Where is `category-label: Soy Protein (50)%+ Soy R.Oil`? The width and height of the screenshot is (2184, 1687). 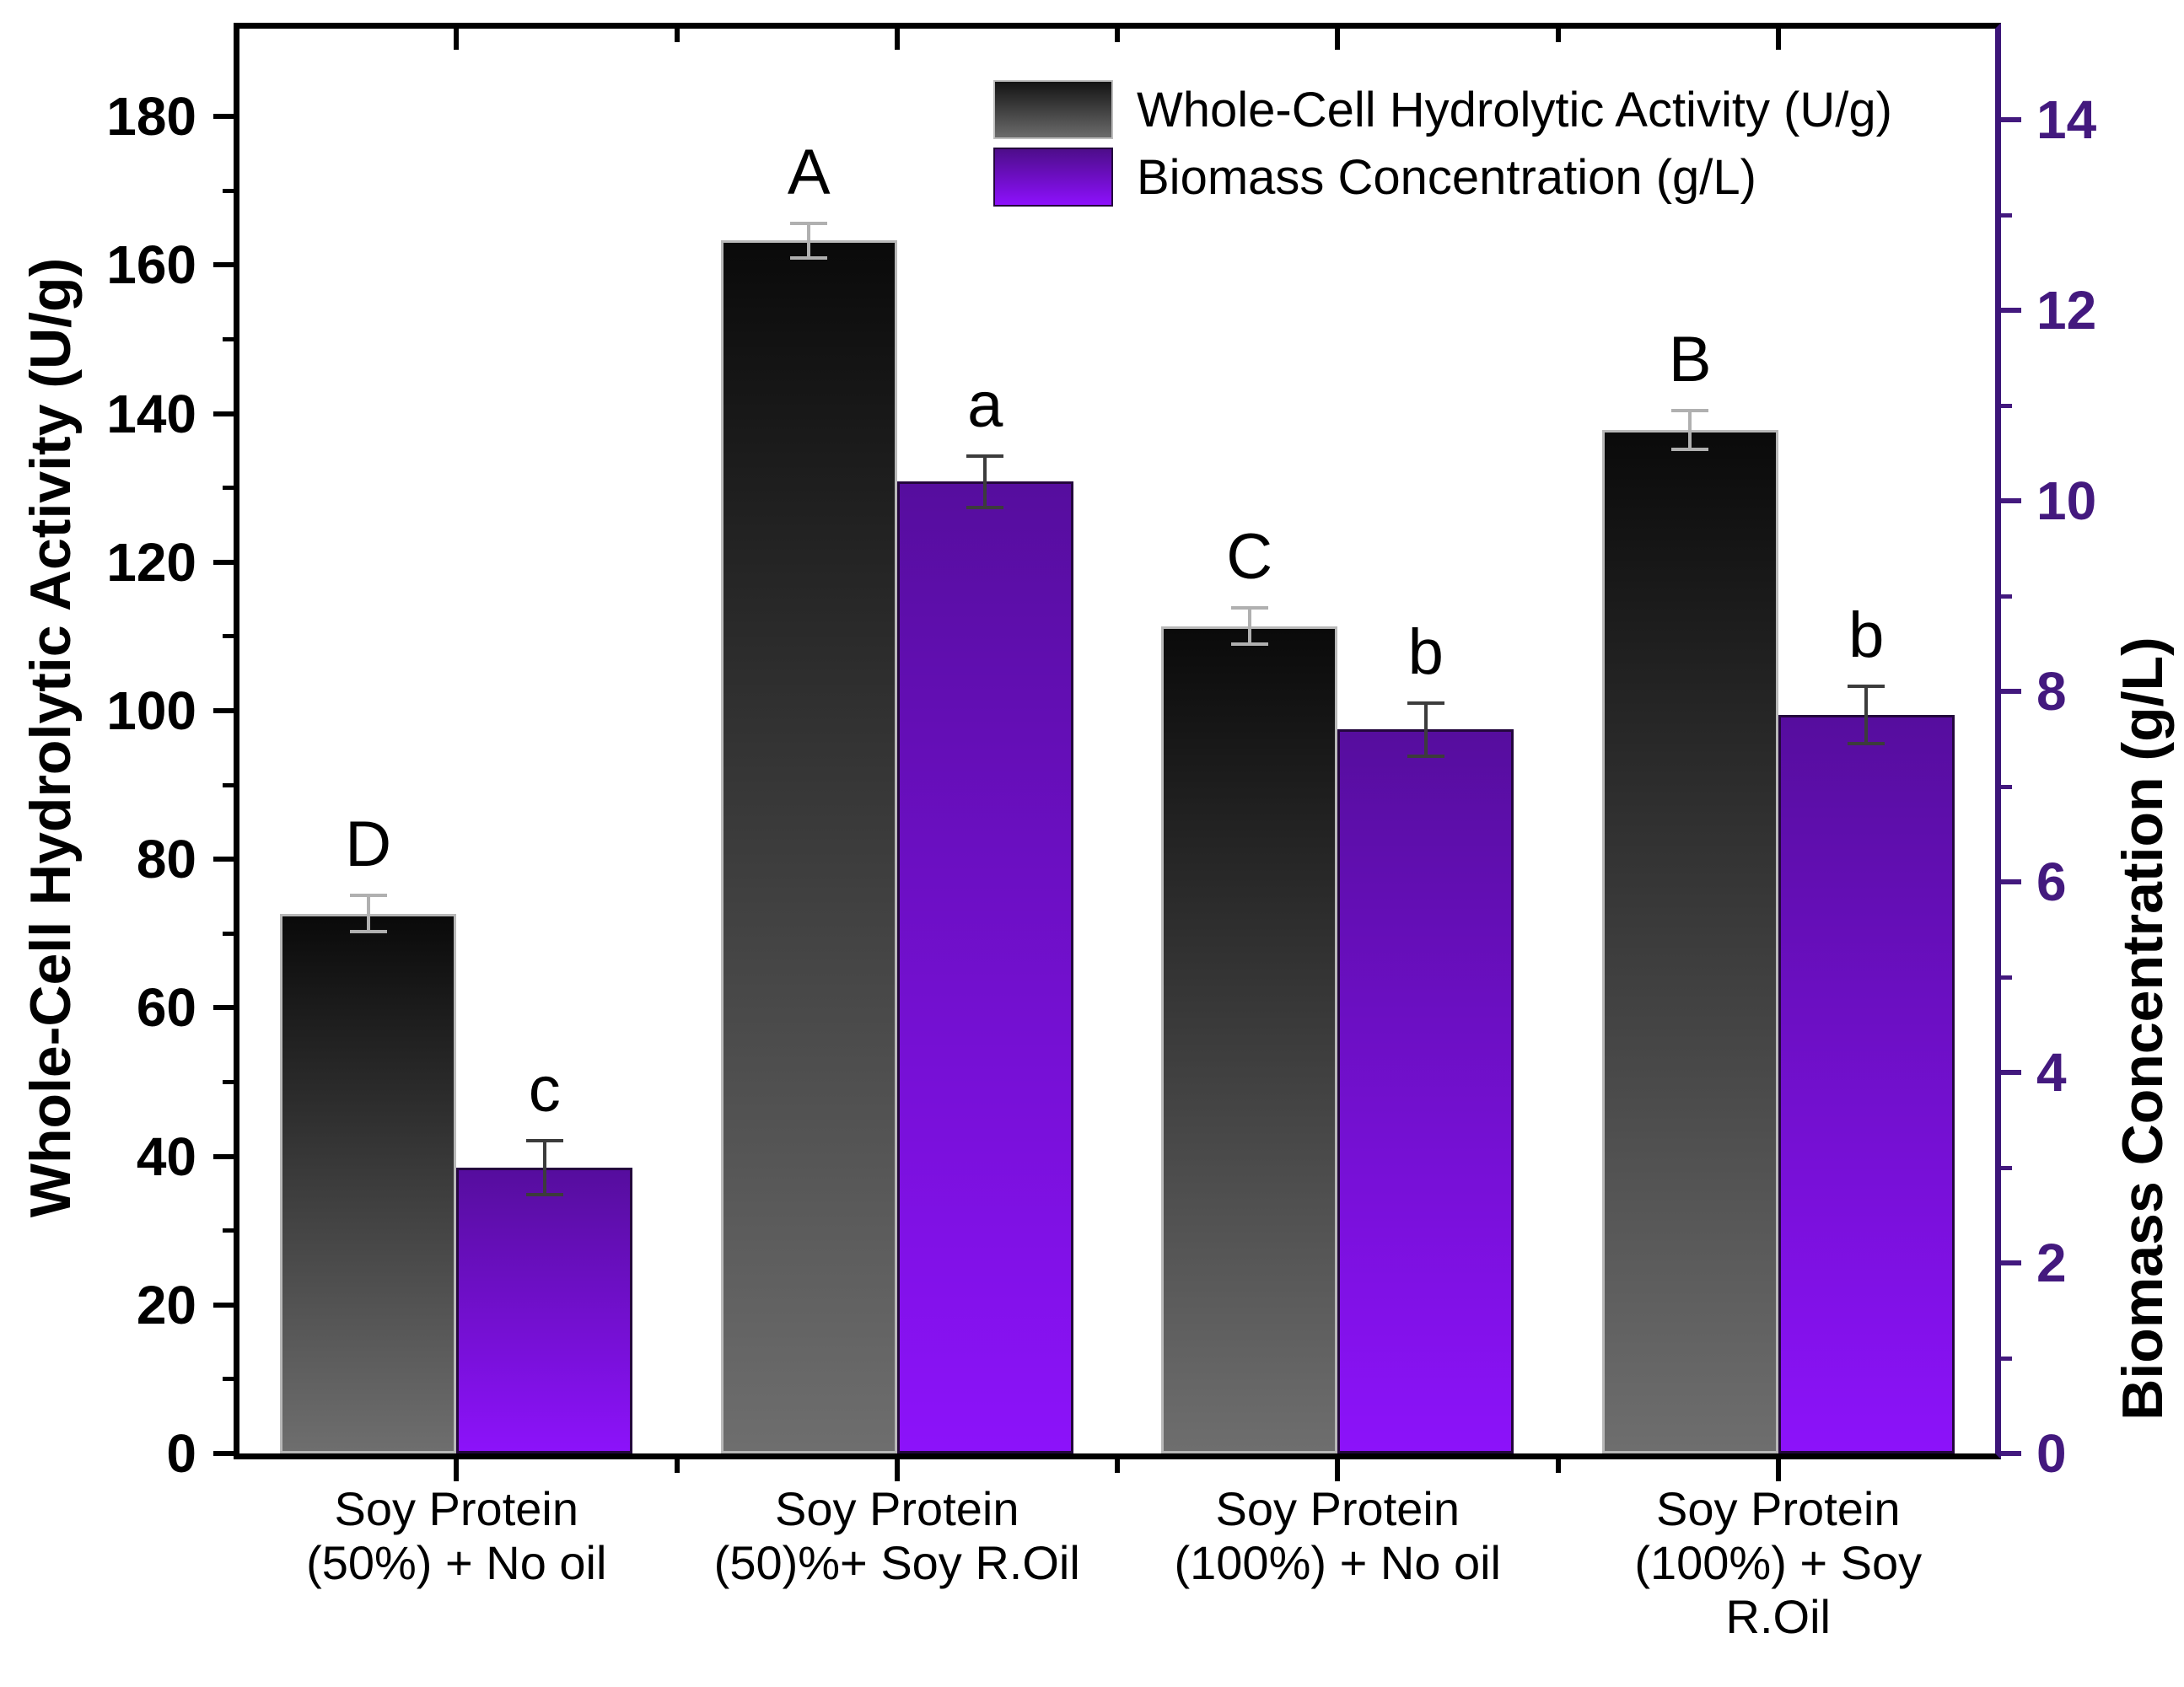
category-label: Soy Protein (50)%+ Soy R.Oil is located at coordinates (897, 1536).